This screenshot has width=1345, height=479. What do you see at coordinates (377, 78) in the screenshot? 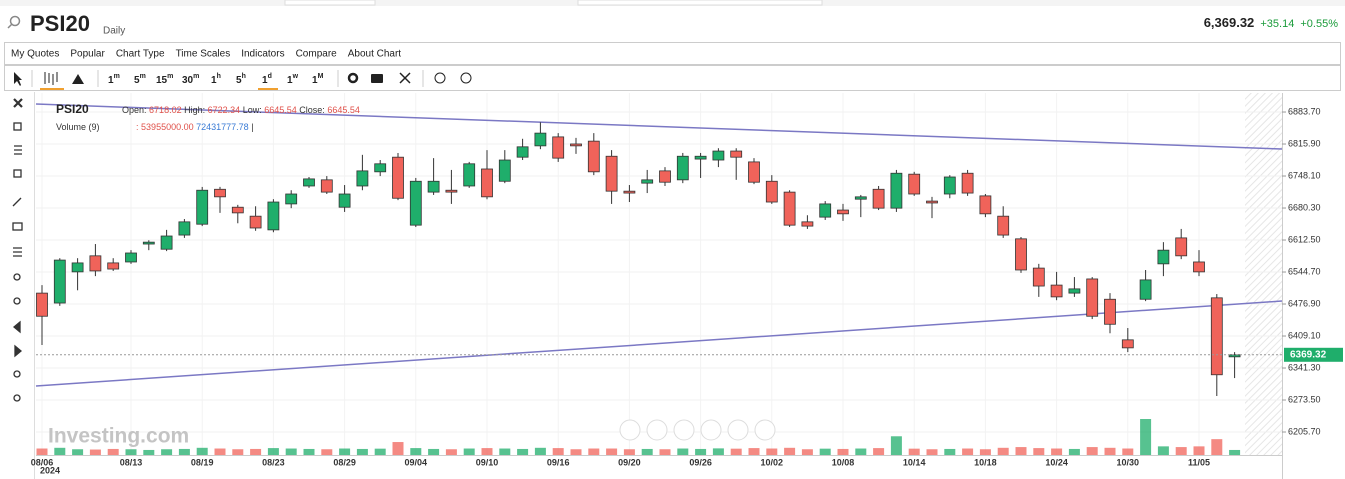
I see `camera-icon` at bounding box center [377, 78].